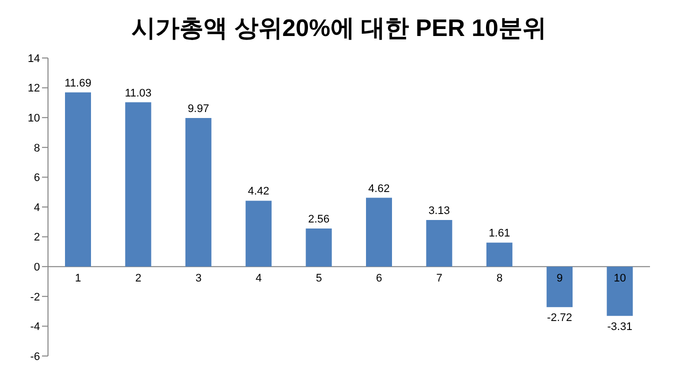 This screenshot has width=678, height=371. Describe the element at coordinates (78, 278) in the screenshot. I see `x-tick-label: 1` at that location.